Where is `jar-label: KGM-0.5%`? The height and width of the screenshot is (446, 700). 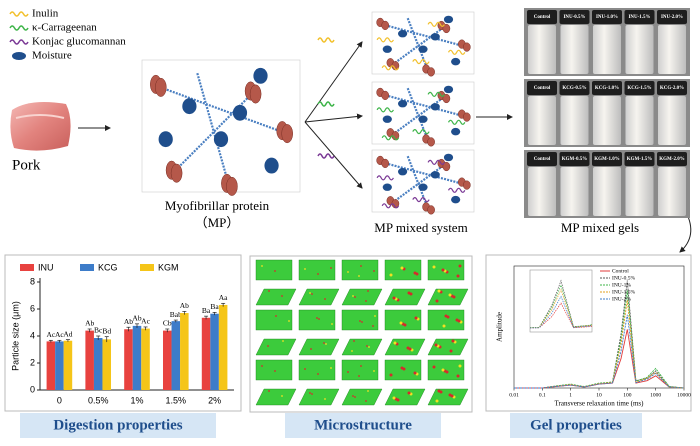
jar-label: KGM-0.5% is located at coordinates (574, 159).